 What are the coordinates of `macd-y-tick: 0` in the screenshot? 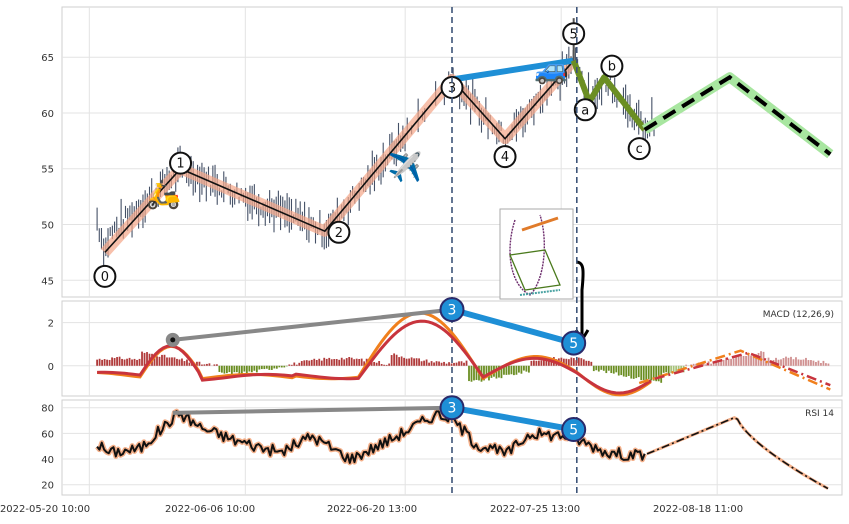 It's located at (51, 367).